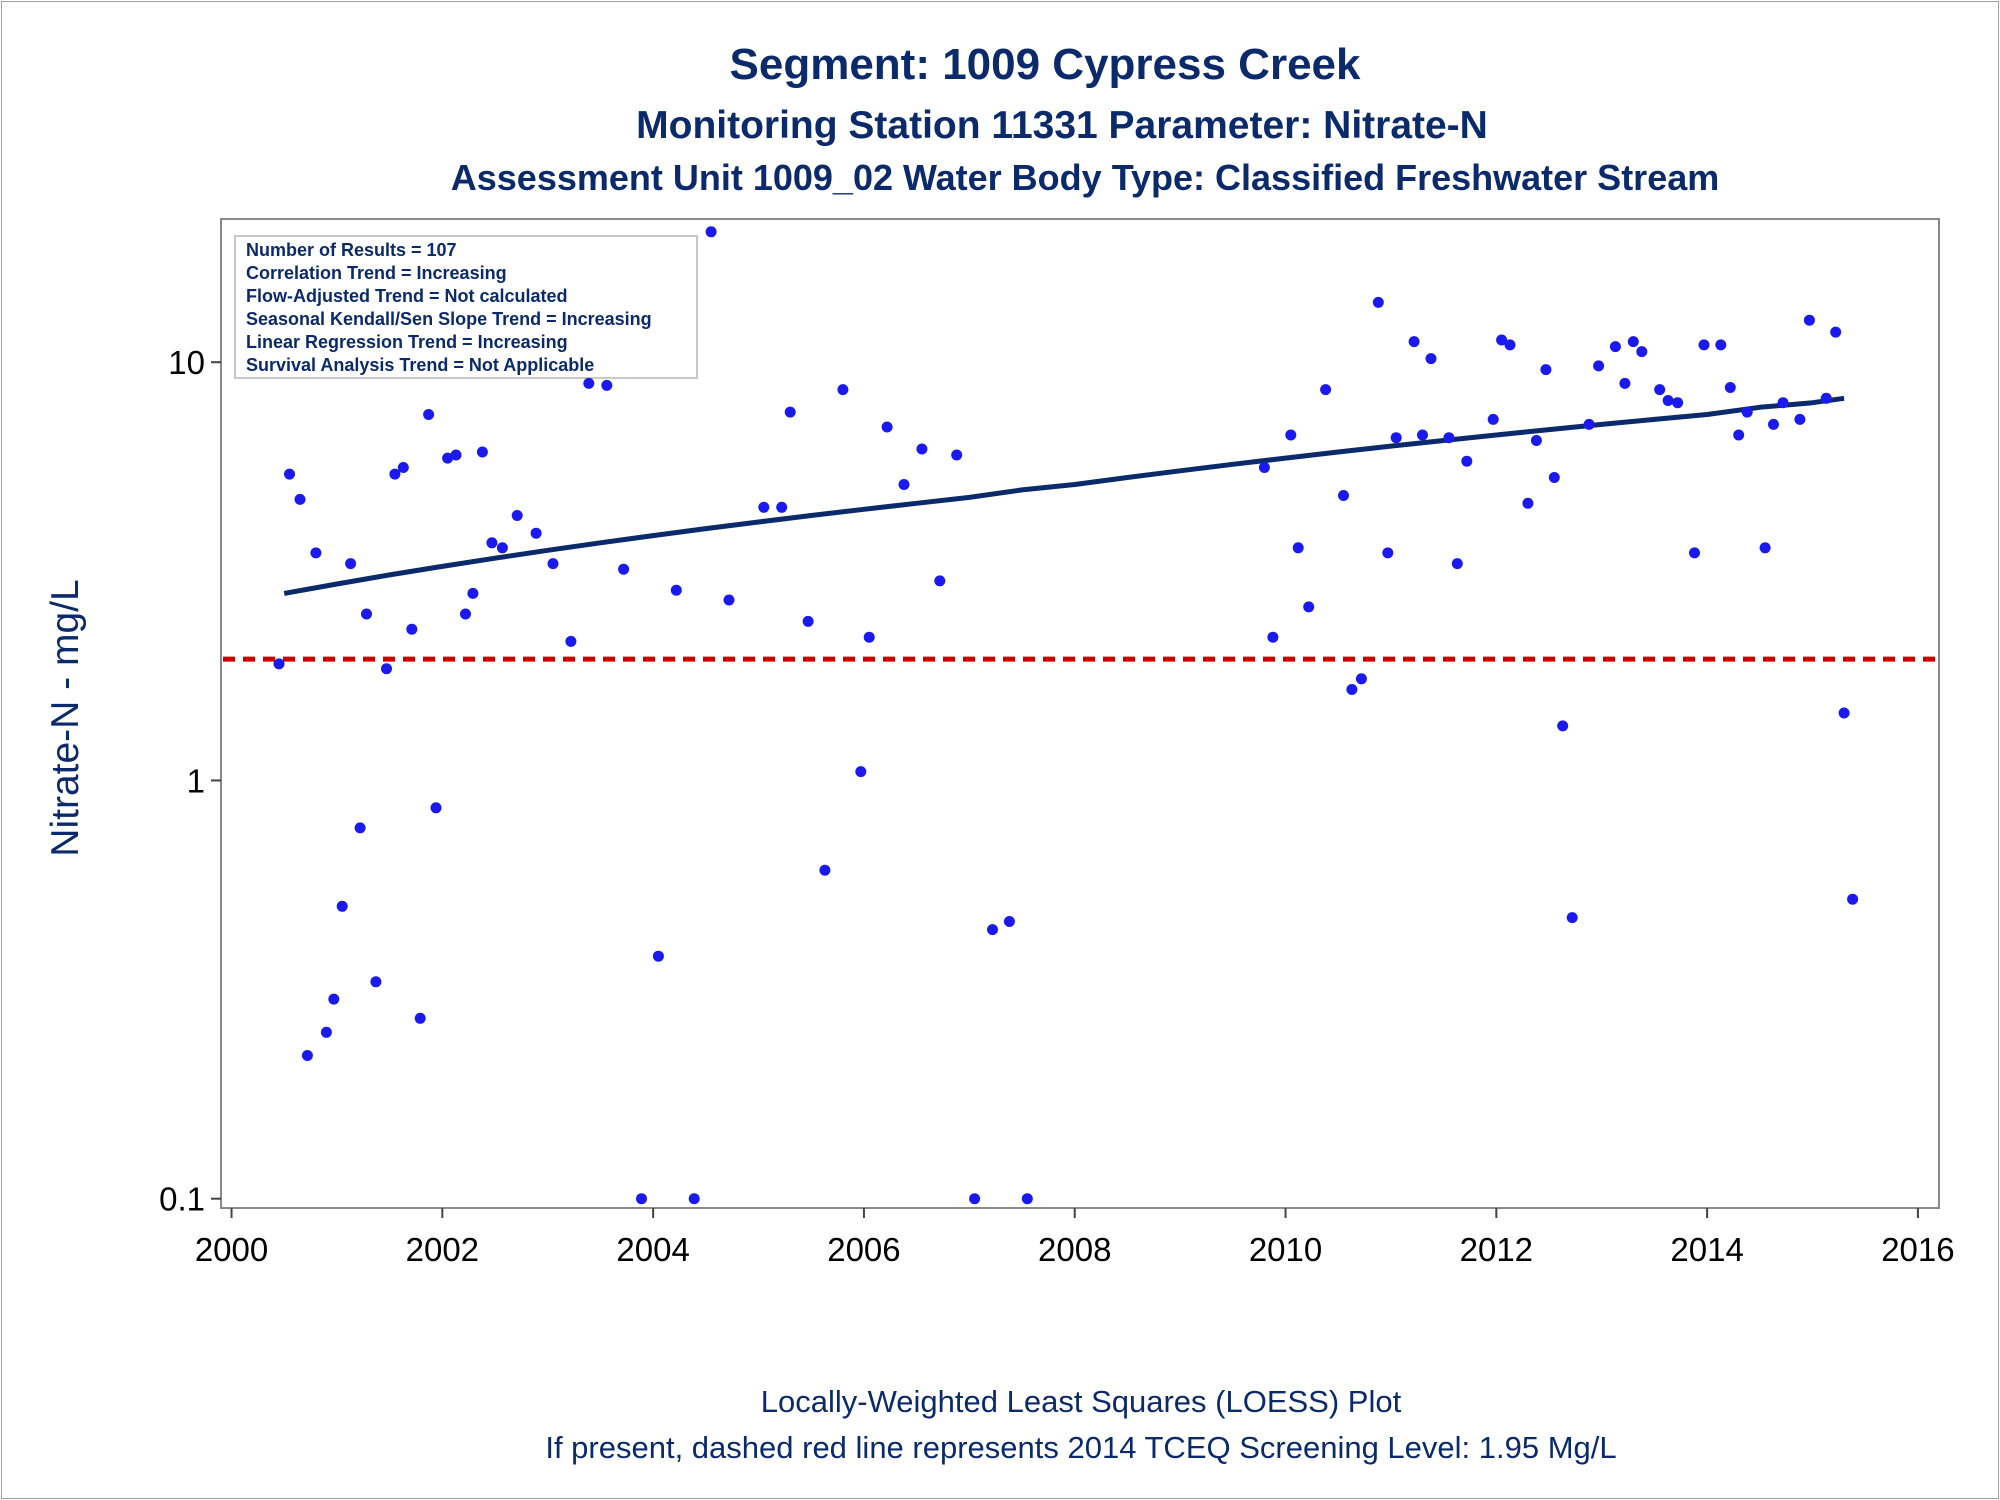 This screenshot has height=1500, width=2000. Describe the element at coordinates (351, 250) in the screenshot. I see `stats-line-results: Number of Results = 107` at that location.